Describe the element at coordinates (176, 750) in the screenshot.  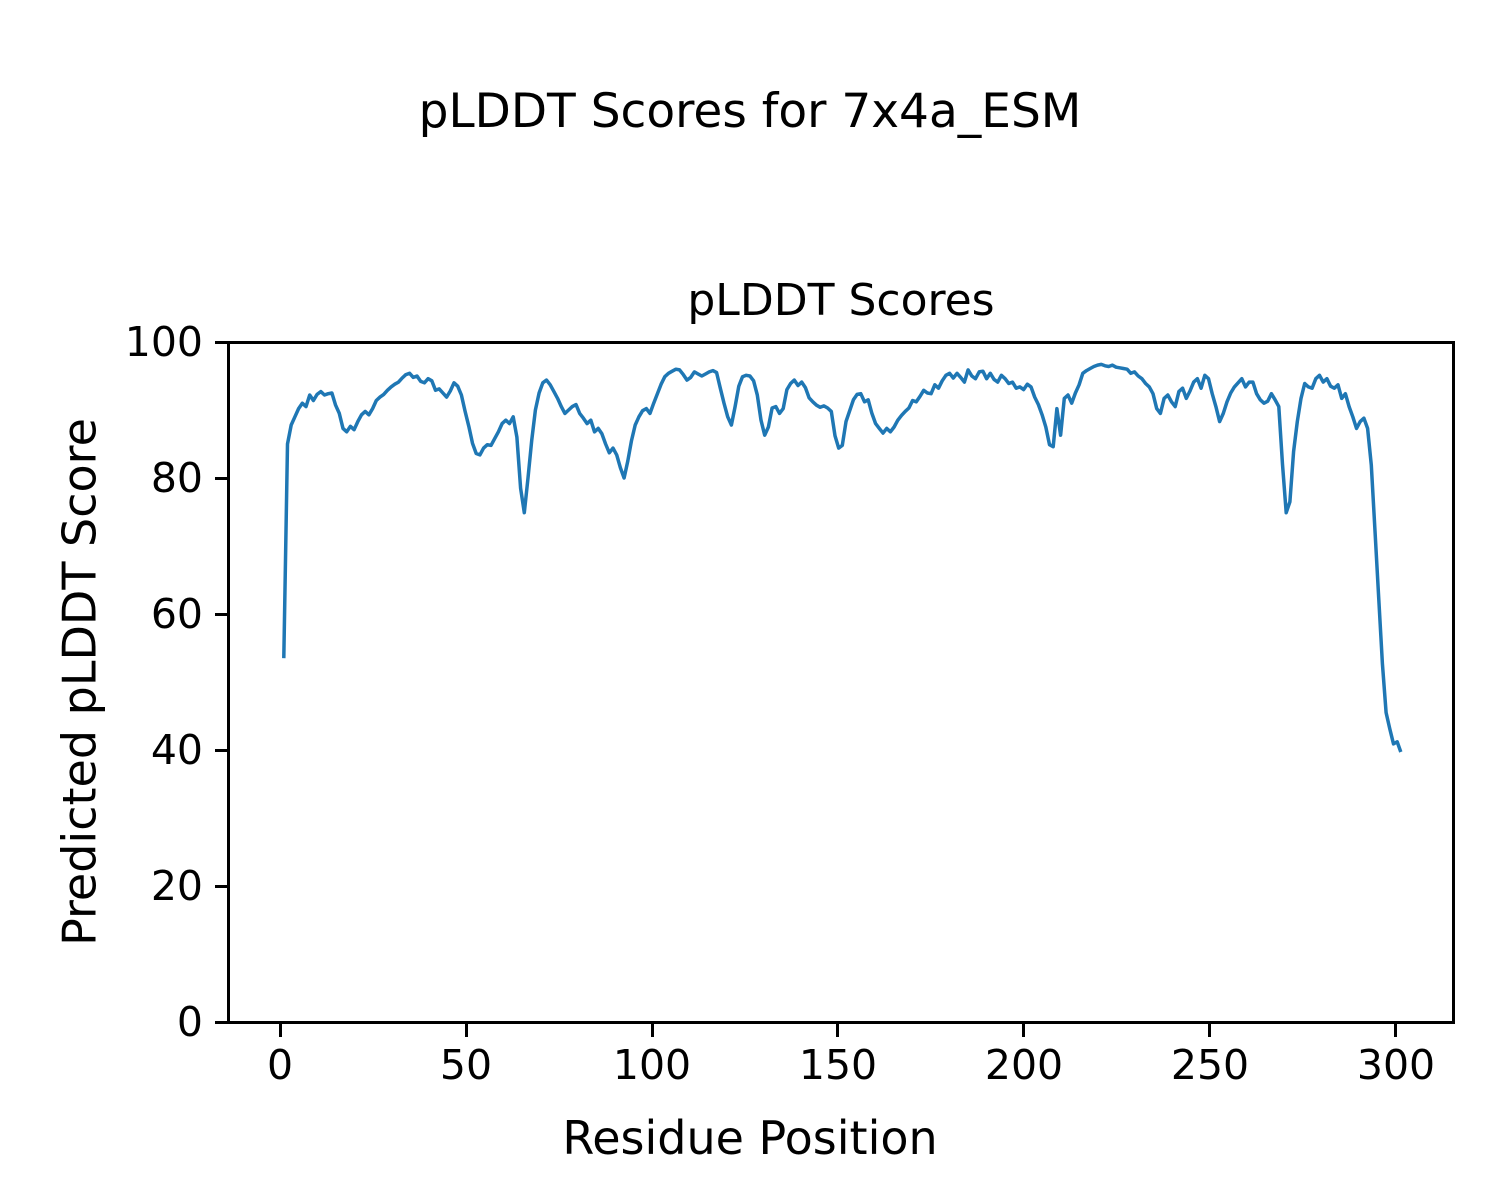
I see `y-tick-label: 40` at that location.